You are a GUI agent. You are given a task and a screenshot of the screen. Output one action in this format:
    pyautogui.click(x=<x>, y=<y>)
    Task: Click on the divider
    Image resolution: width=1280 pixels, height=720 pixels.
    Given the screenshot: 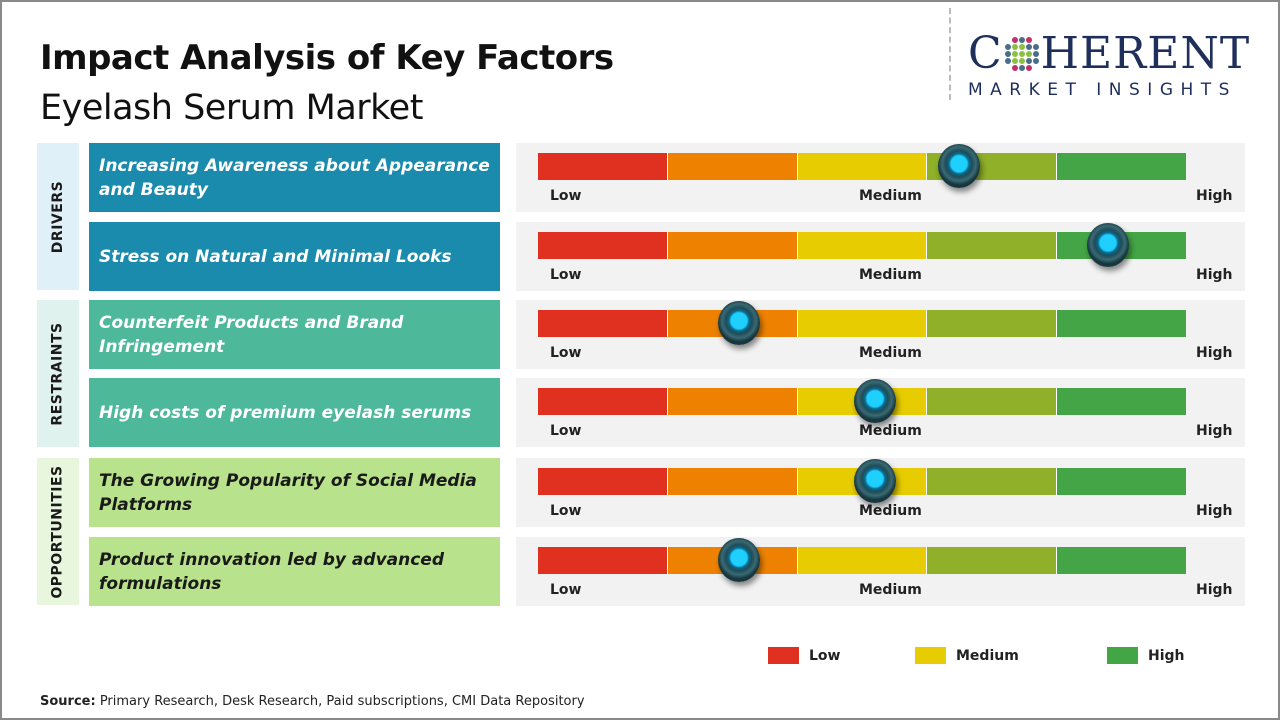 What is the action you would take?
    pyautogui.click(x=950, y=54)
    